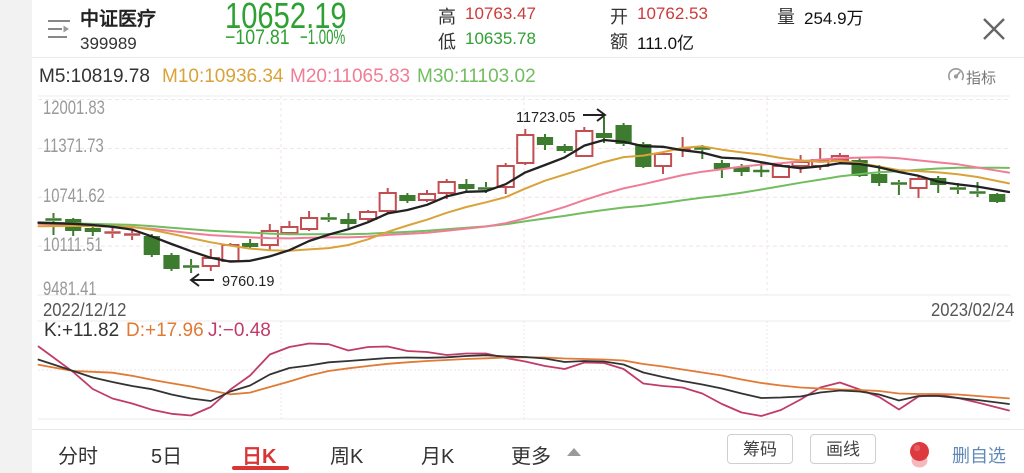 This screenshot has height=473, width=1024. I want to click on svg-text: 11723.05, so click(545, 118).